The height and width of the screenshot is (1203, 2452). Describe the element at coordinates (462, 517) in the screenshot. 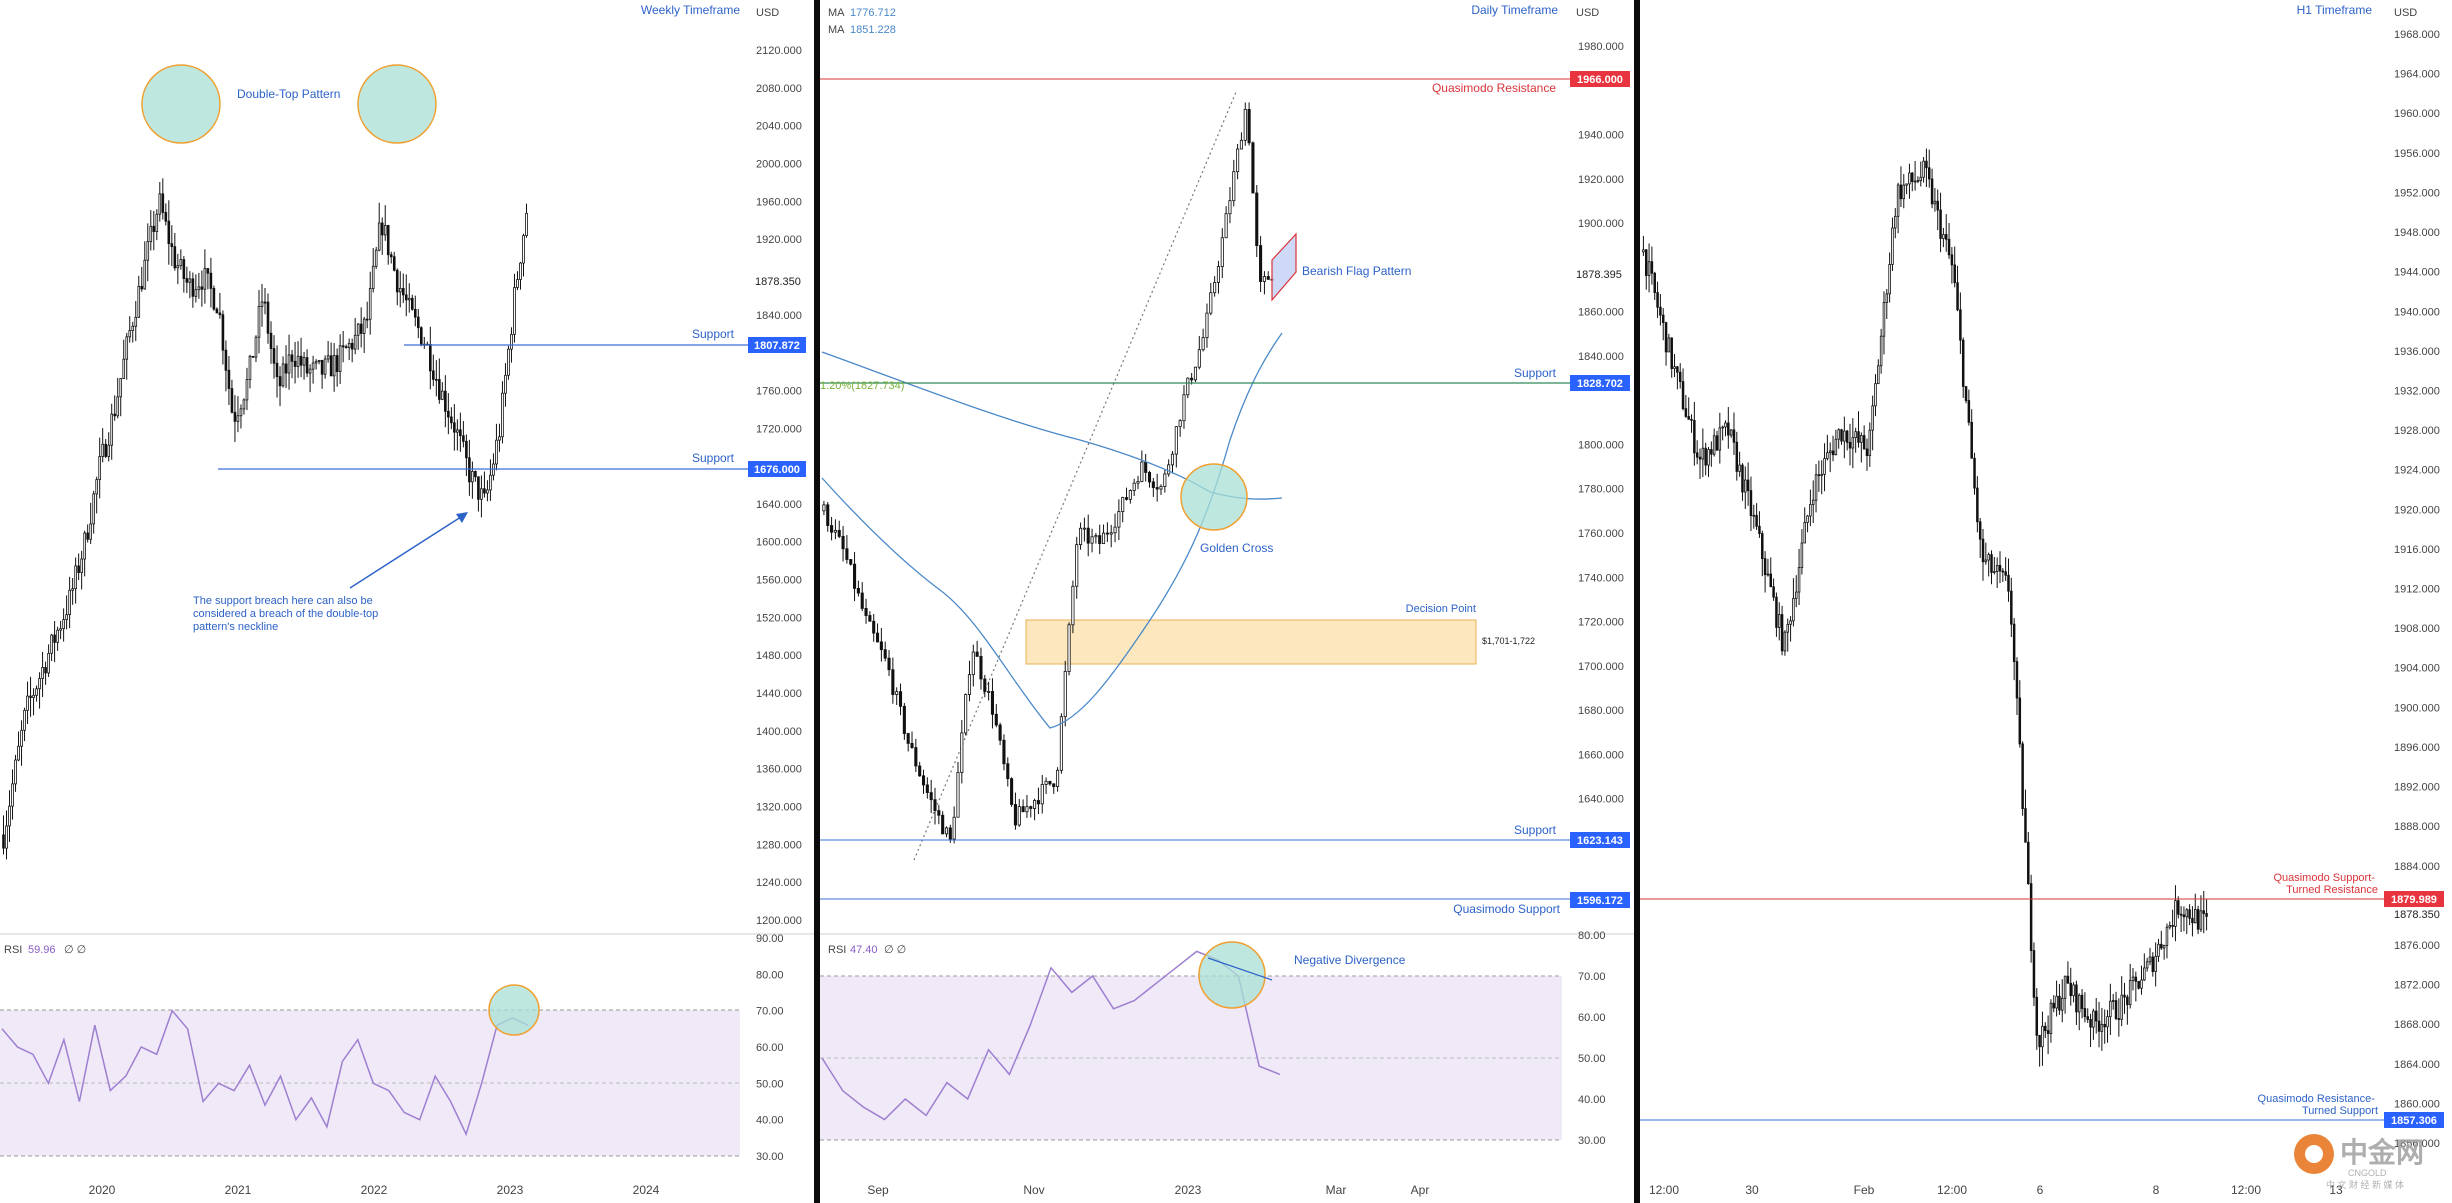

I see `weekly-breach-arrow-head` at that location.